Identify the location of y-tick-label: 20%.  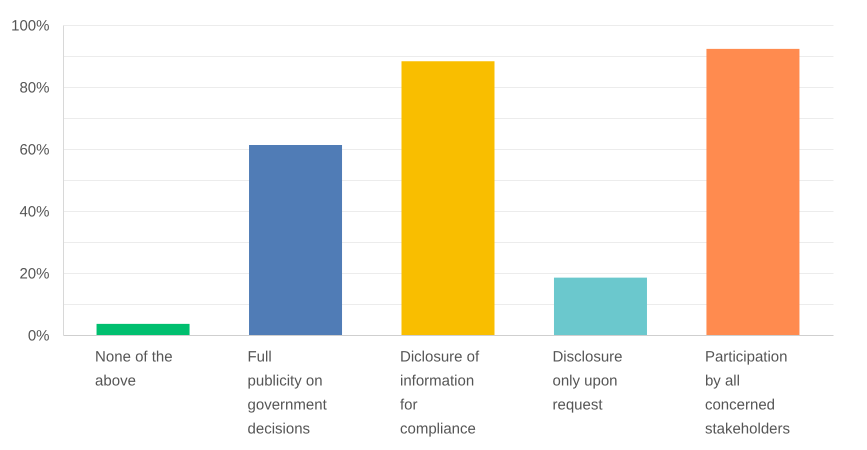
(34, 274).